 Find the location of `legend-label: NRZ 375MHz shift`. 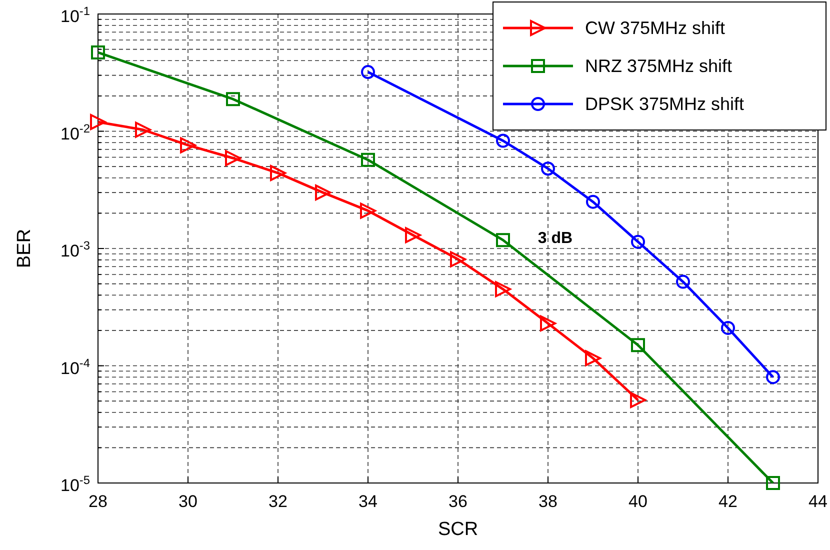

legend-label: NRZ 375MHz shift is located at coordinates (658, 66).